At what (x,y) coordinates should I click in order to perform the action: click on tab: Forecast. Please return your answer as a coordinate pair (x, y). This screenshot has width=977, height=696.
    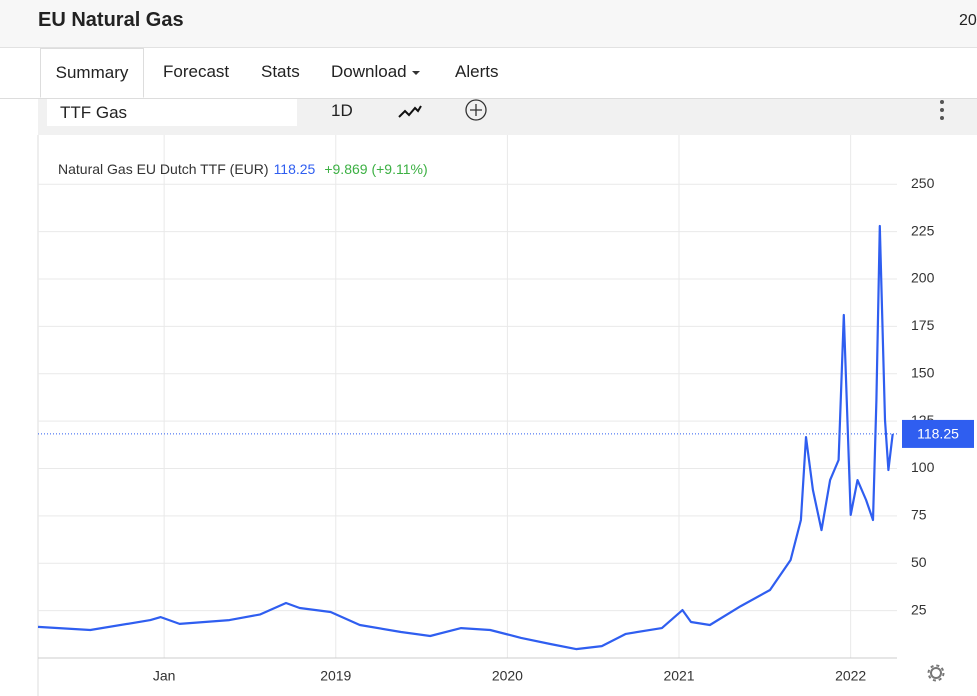
    Looking at the image, I should click on (196, 71).